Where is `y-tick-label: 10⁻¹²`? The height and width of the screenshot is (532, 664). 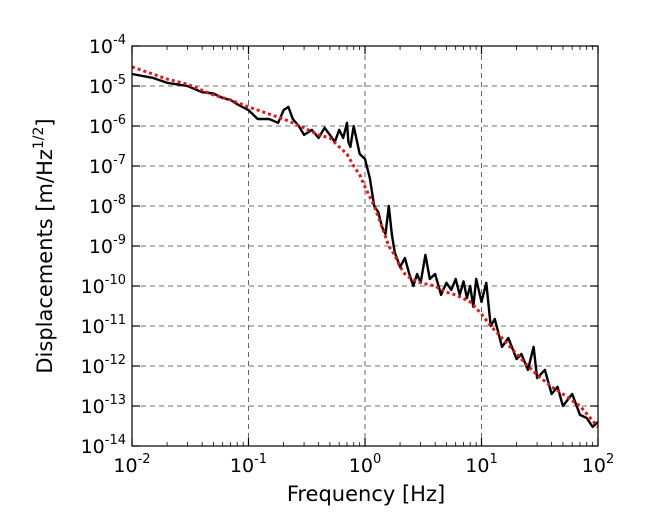
y-tick-label: 10⁻¹² is located at coordinates (103, 365).